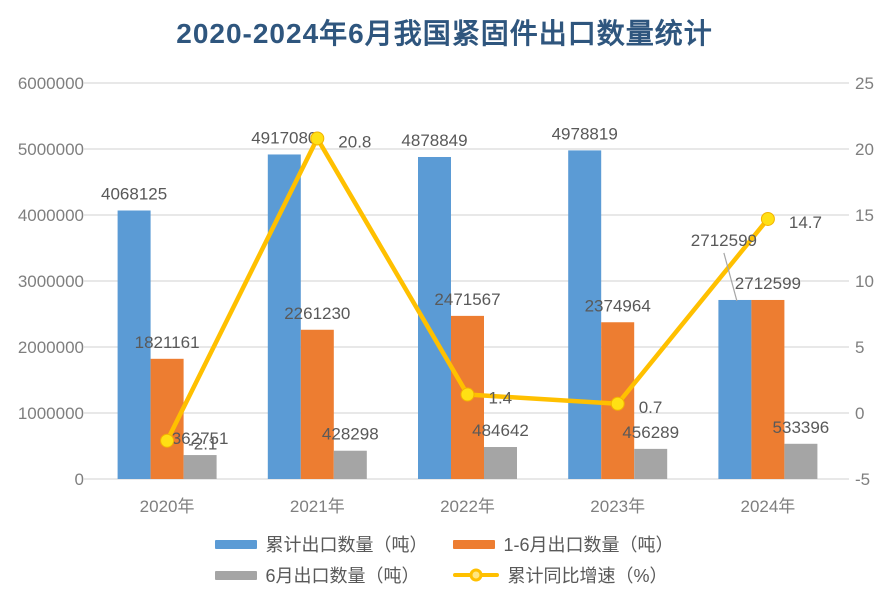  I want to click on bar-data-label: 2261230, so click(317, 313).